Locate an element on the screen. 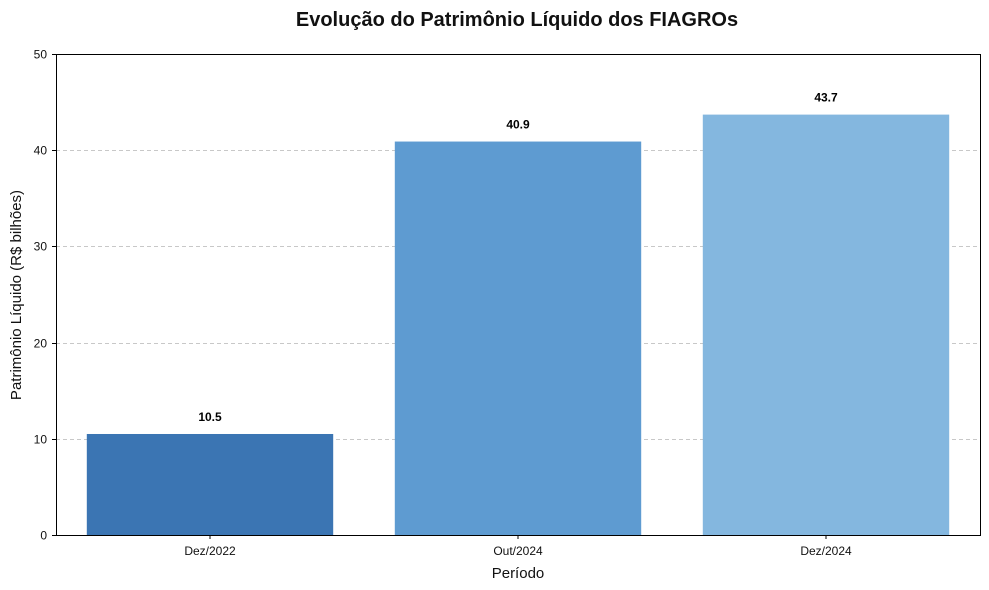 This screenshot has height=590, width=989. data-label-1: 40.9 is located at coordinates (518, 125).